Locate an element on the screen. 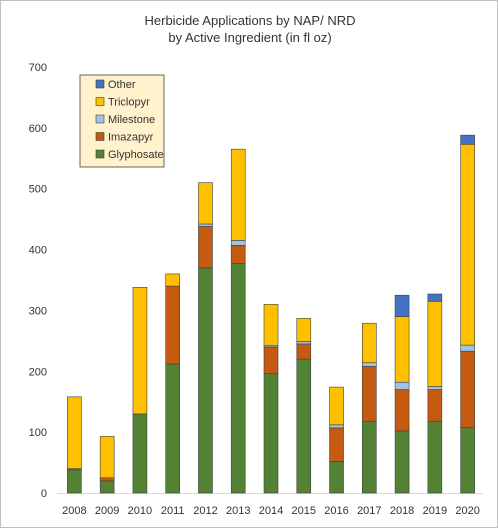 The height and width of the screenshot is (529, 498). y-tick-label: 600 is located at coordinates (38, 129).